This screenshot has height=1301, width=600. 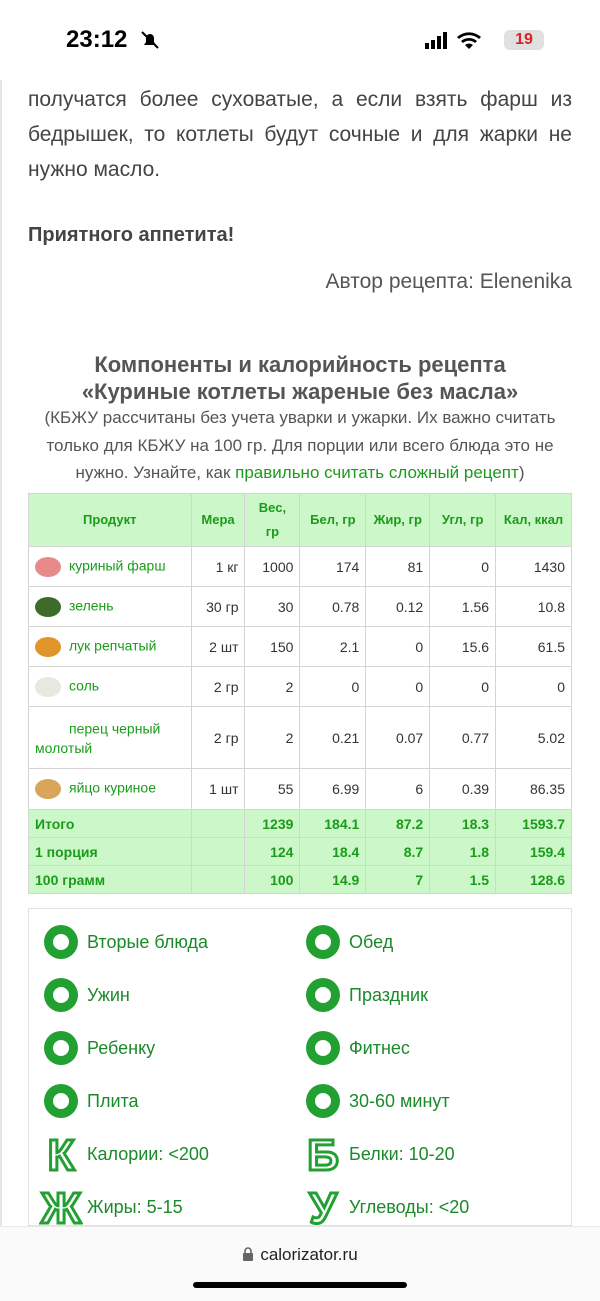 What do you see at coordinates (551, 737) in the screenshot?
I see `cell-text: 5.02` at bounding box center [551, 737].